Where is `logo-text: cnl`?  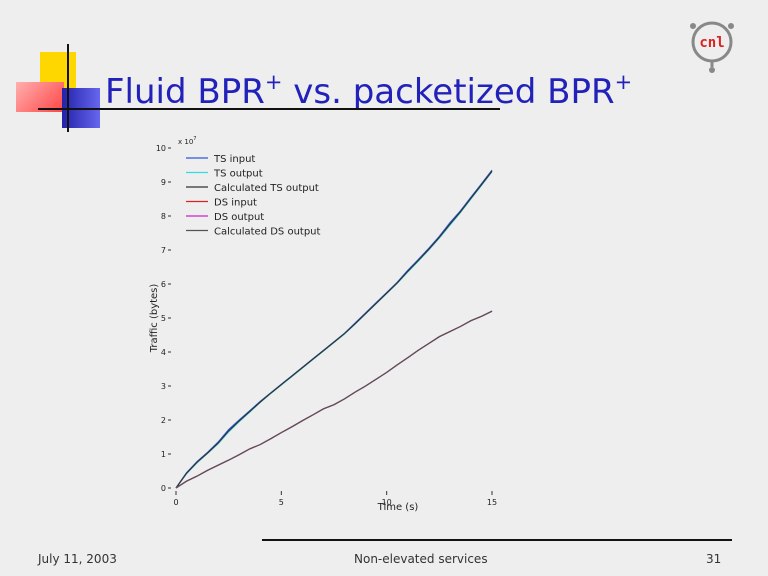
logo-text: cnl is located at coordinates (711, 43).